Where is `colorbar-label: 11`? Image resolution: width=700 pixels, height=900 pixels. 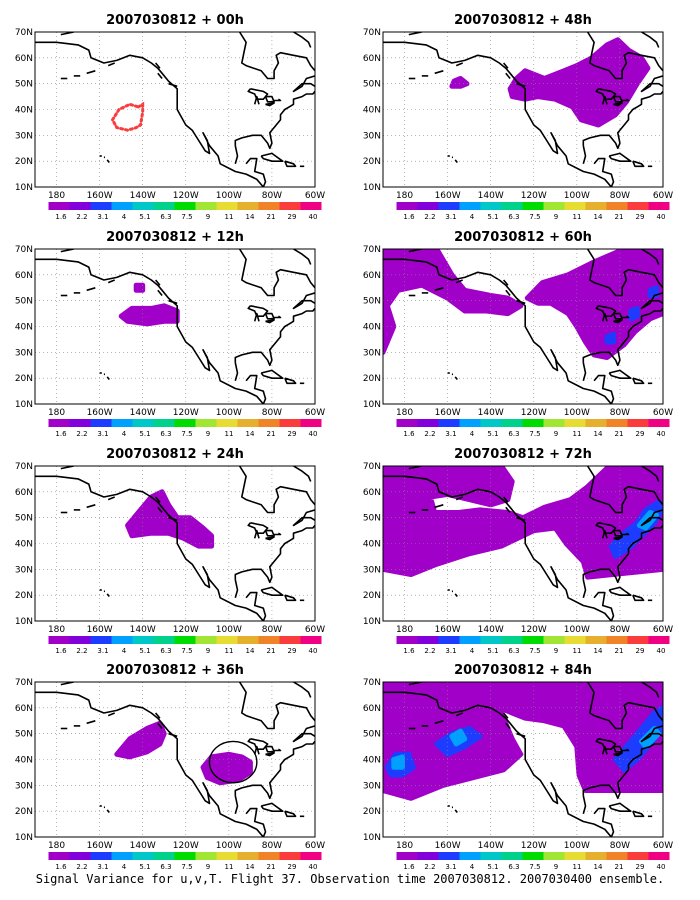
colorbar-label: 11 is located at coordinates (229, 651).